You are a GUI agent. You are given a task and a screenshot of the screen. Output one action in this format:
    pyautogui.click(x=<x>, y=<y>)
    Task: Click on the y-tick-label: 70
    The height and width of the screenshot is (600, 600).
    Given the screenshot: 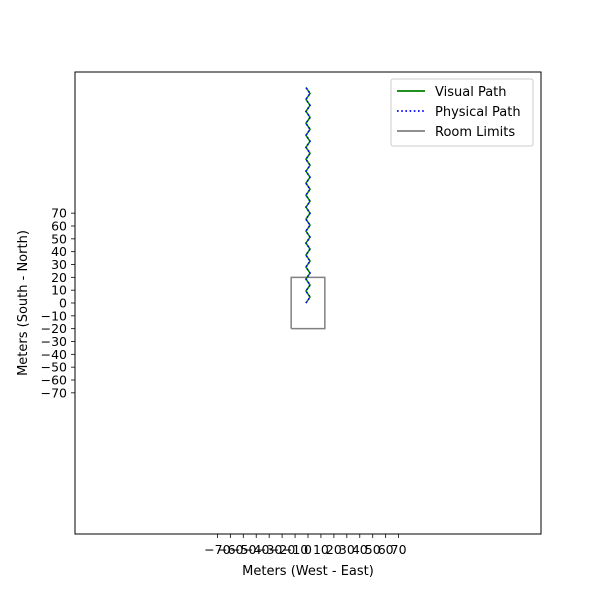 What is the action you would take?
    pyautogui.click(x=59, y=213)
    